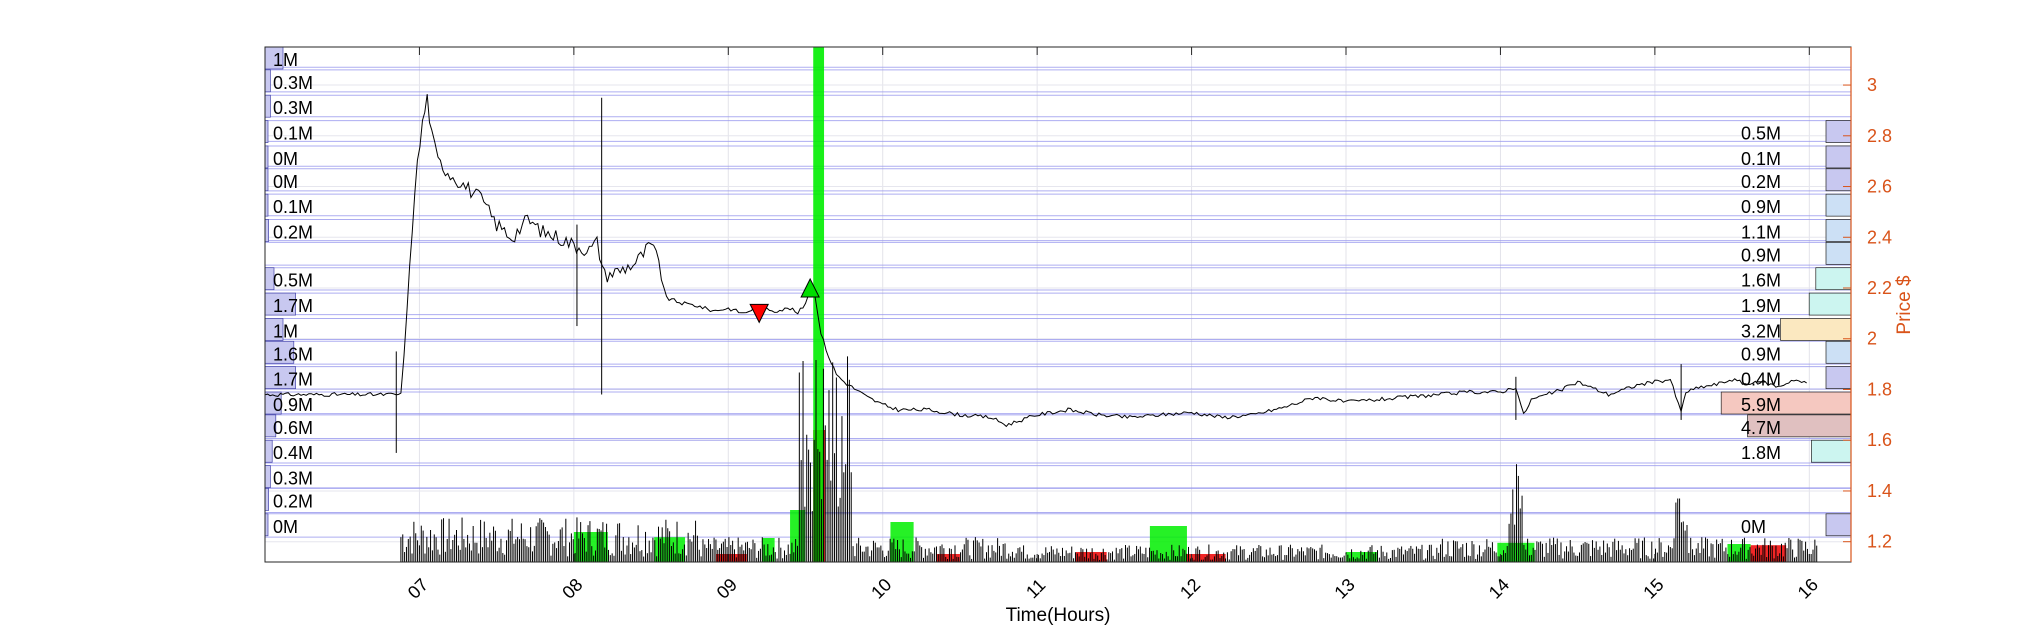 The height and width of the screenshot is (625, 2031). Describe the element at coordinates (759, 313) in the screenshot. I see `sell-marker` at that location.